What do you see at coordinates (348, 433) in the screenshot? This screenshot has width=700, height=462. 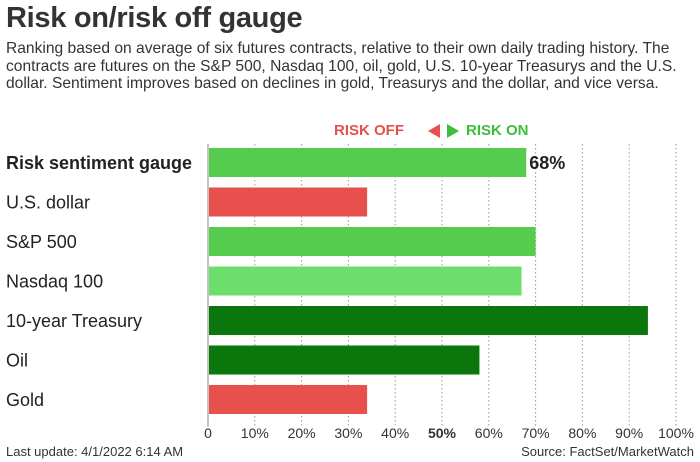 I see `x-tick-label: 30%` at bounding box center [348, 433].